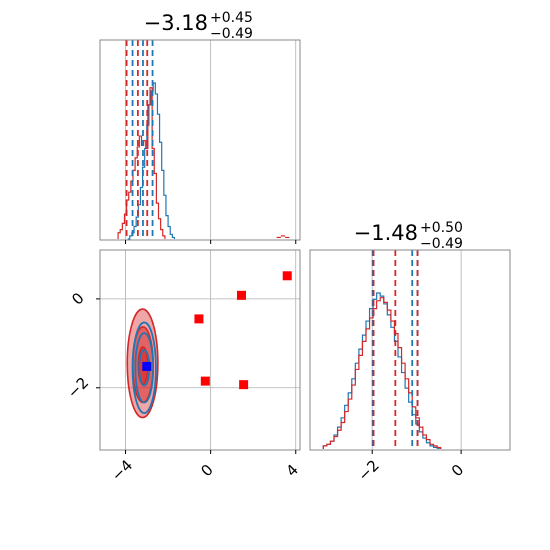 The width and height of the screenshot is (550, 550). I want to click on x-tick-labels: −2 0, so click(411, 470).